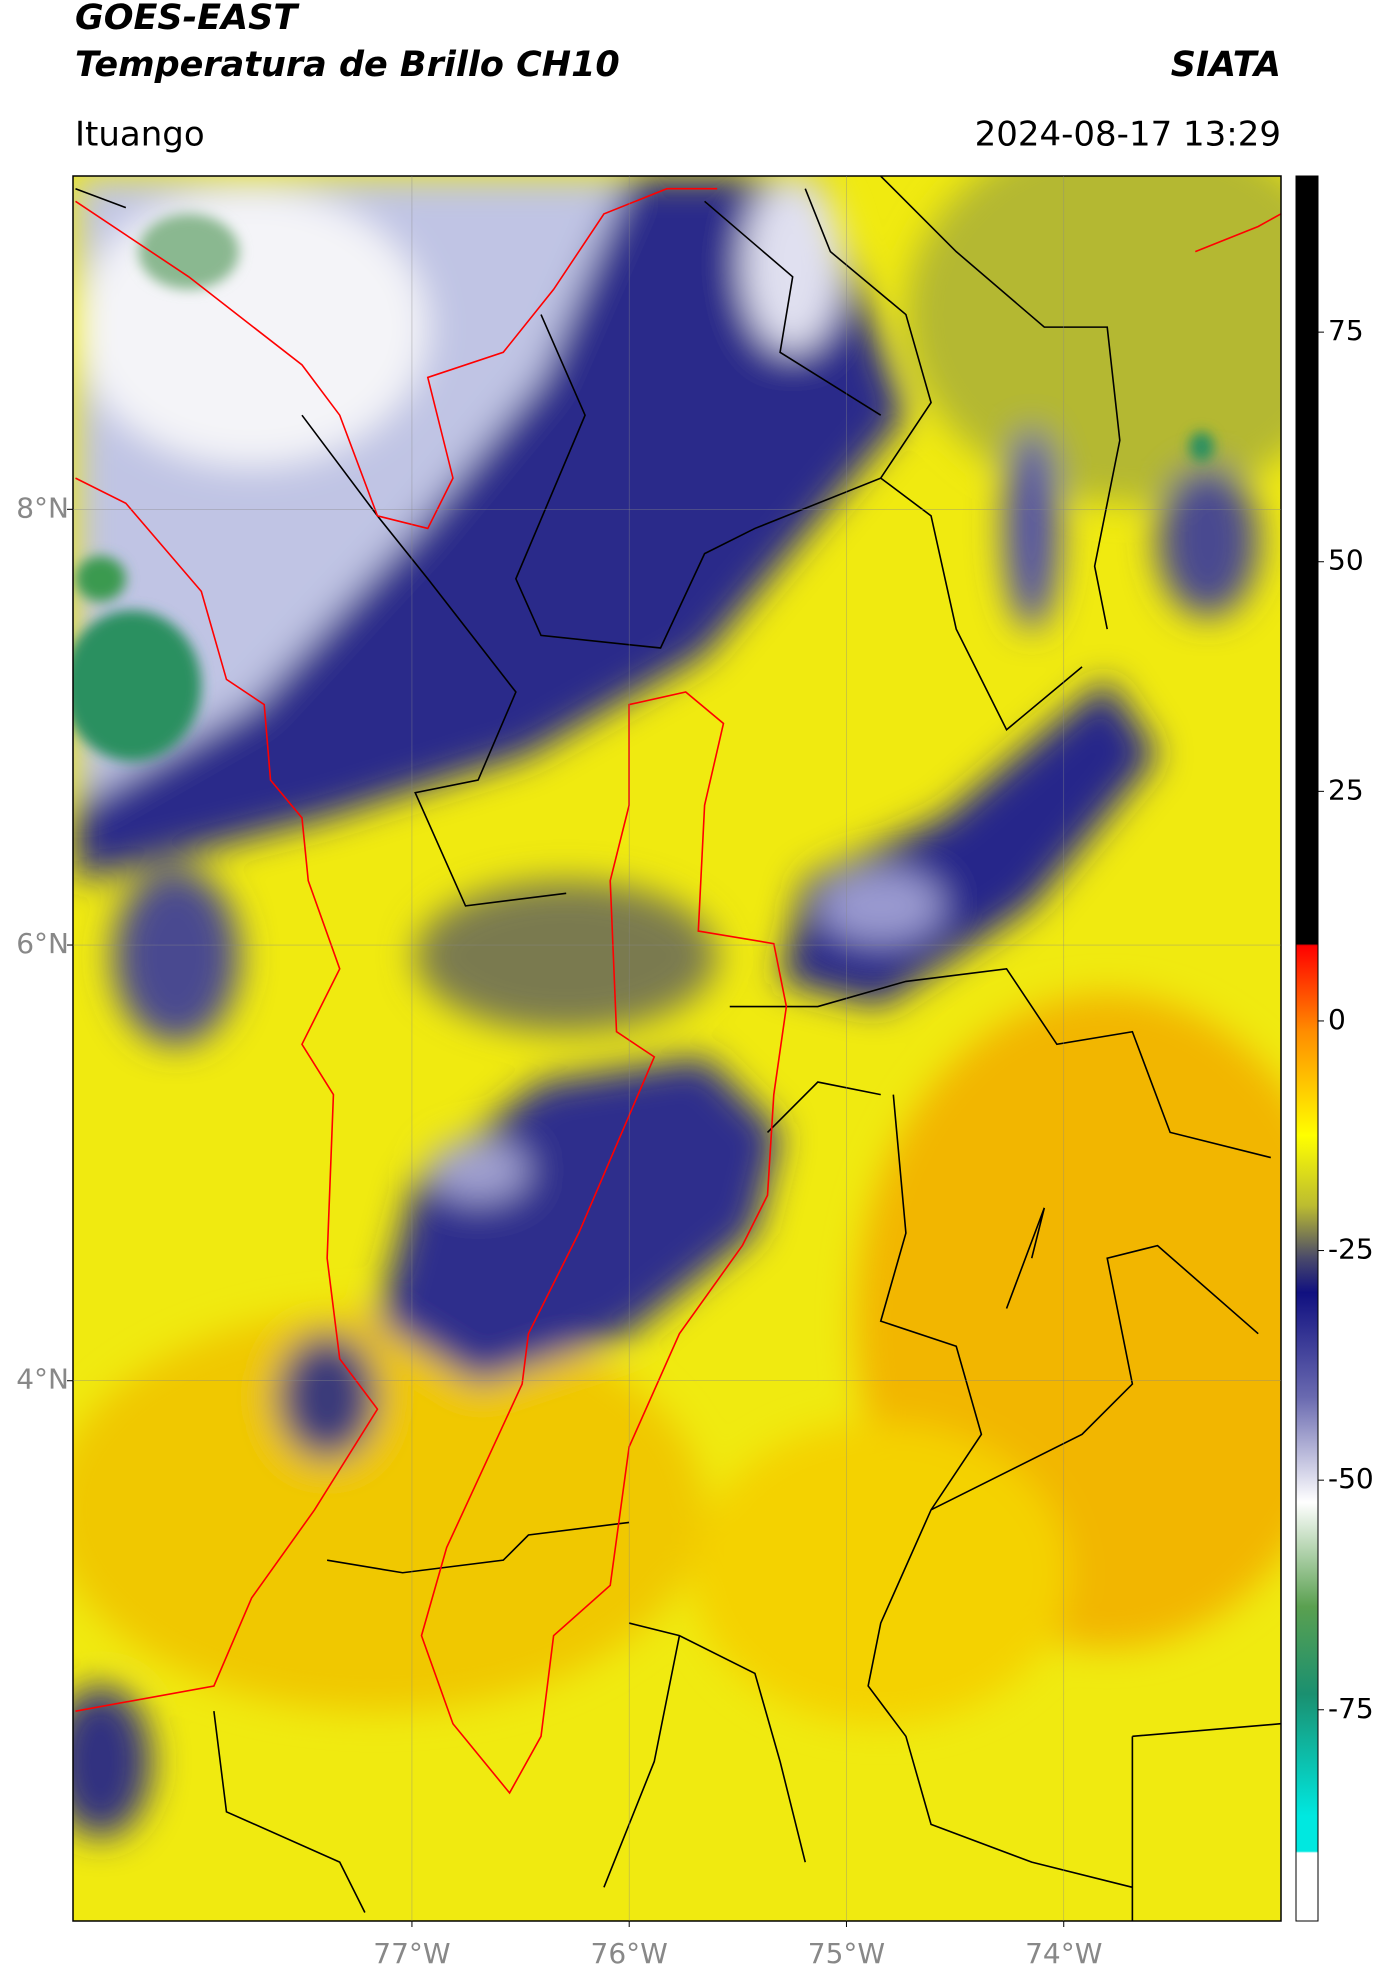  Describe the element at coordinates (1226, 65) in the screenshot. I see `org: SIATA` at that location.